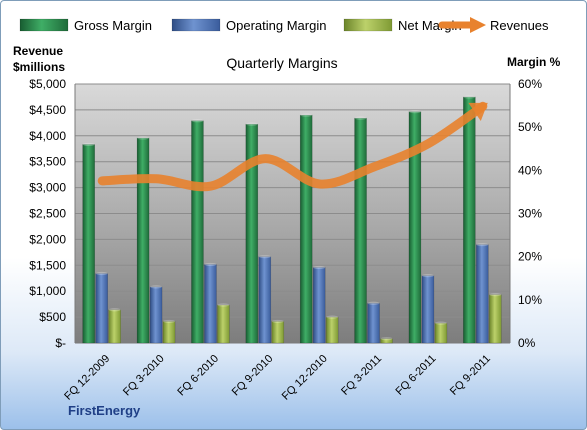 The image size is (587, 430). I want to click on legend-label: Gross Margin, so click(113, 25).